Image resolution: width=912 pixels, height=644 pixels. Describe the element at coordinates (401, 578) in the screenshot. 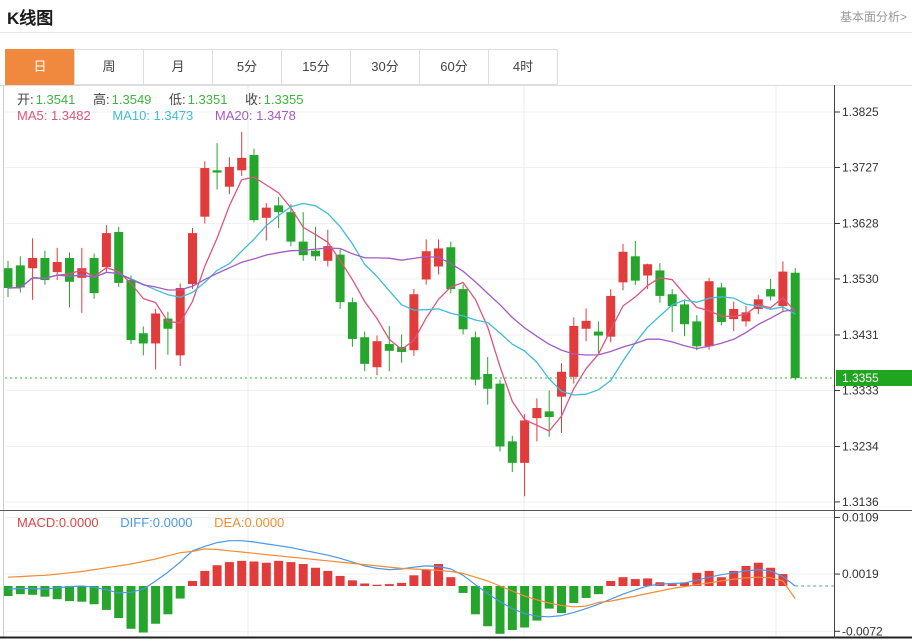

I see `dea-line` at that location.